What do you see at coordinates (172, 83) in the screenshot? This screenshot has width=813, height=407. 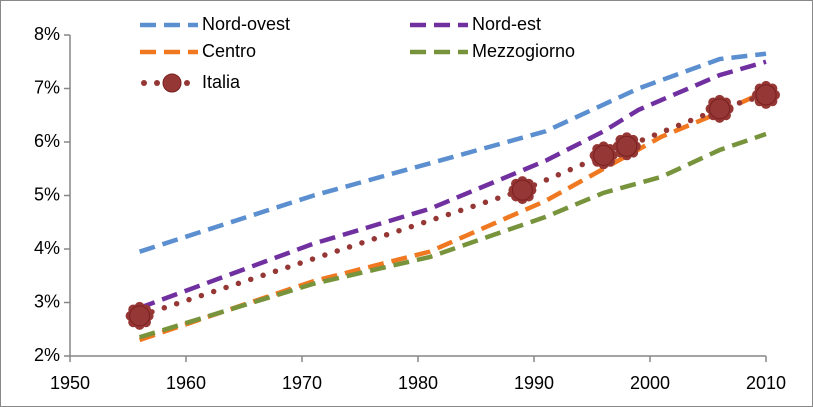 I see `legend-marker` at bounding box center [172, 83].